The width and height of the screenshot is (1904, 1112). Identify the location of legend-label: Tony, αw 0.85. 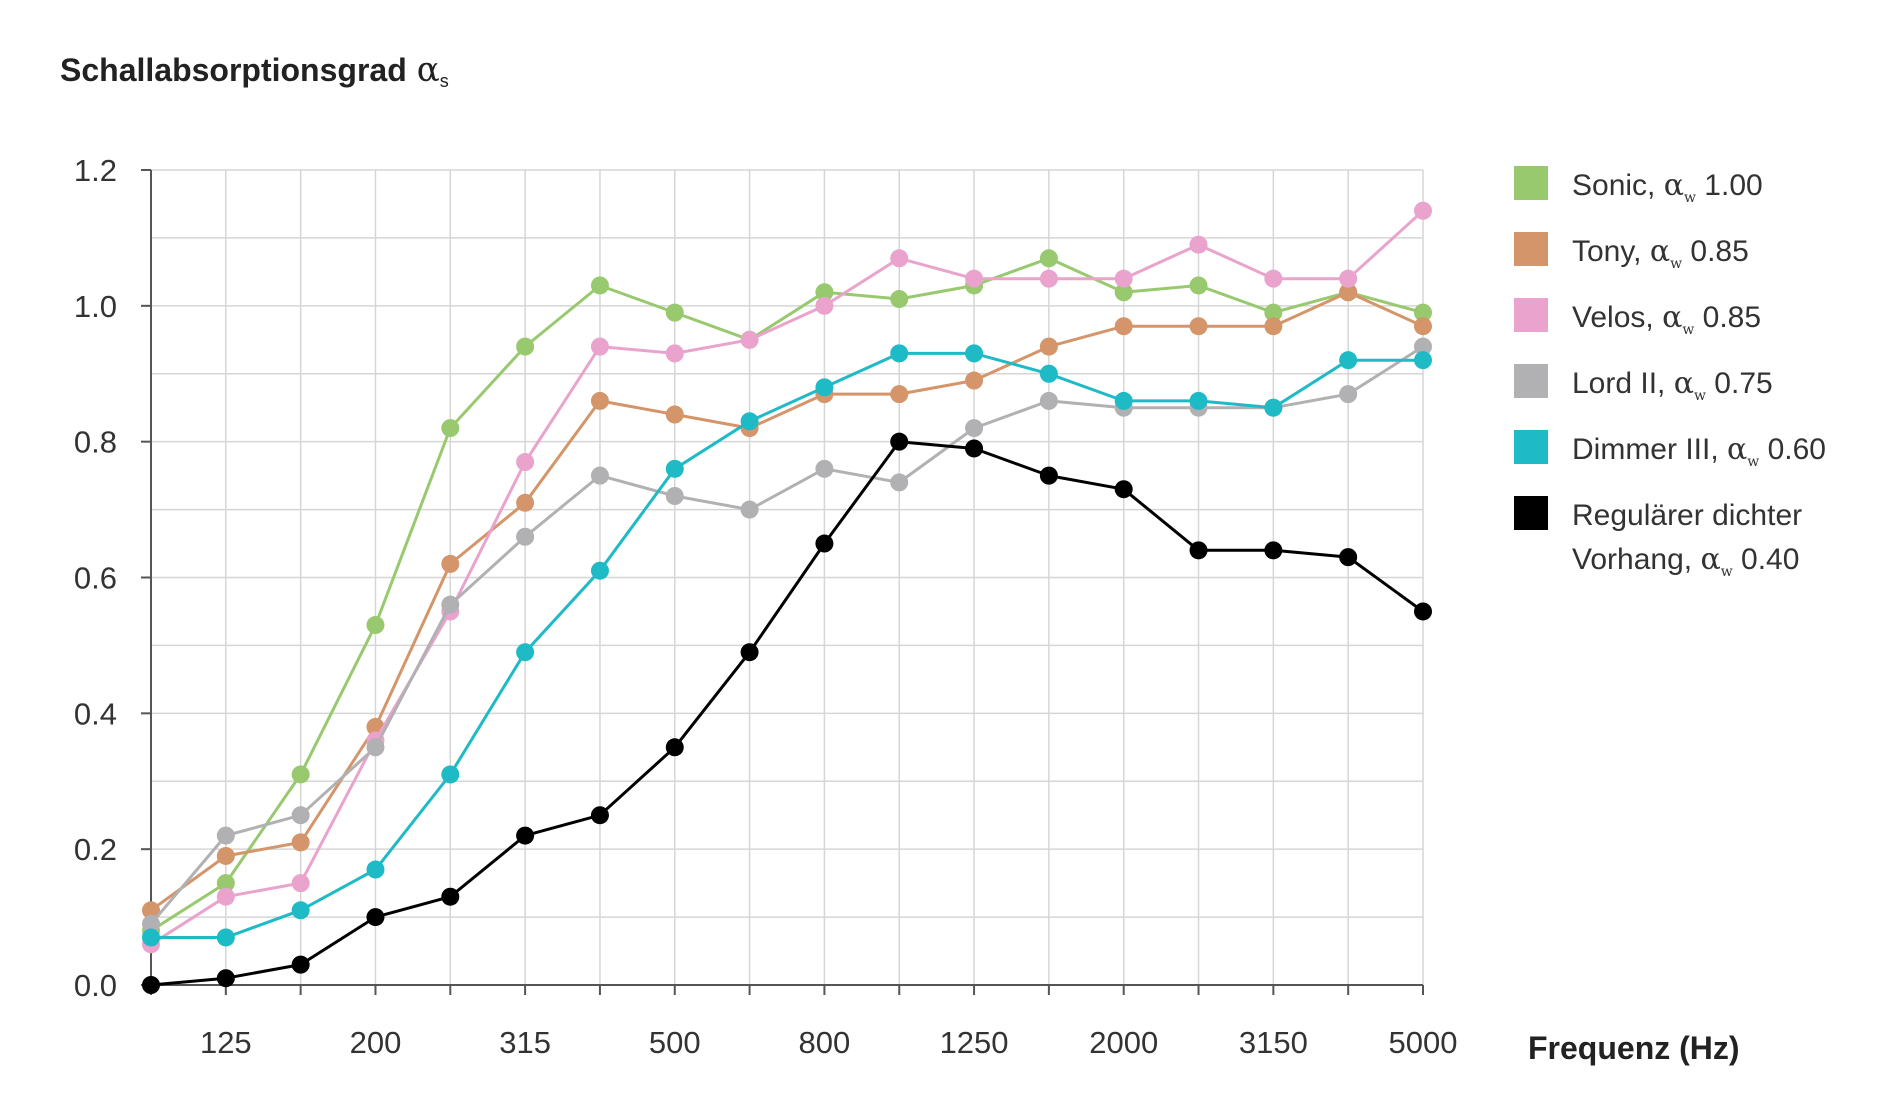
(1660, 258).